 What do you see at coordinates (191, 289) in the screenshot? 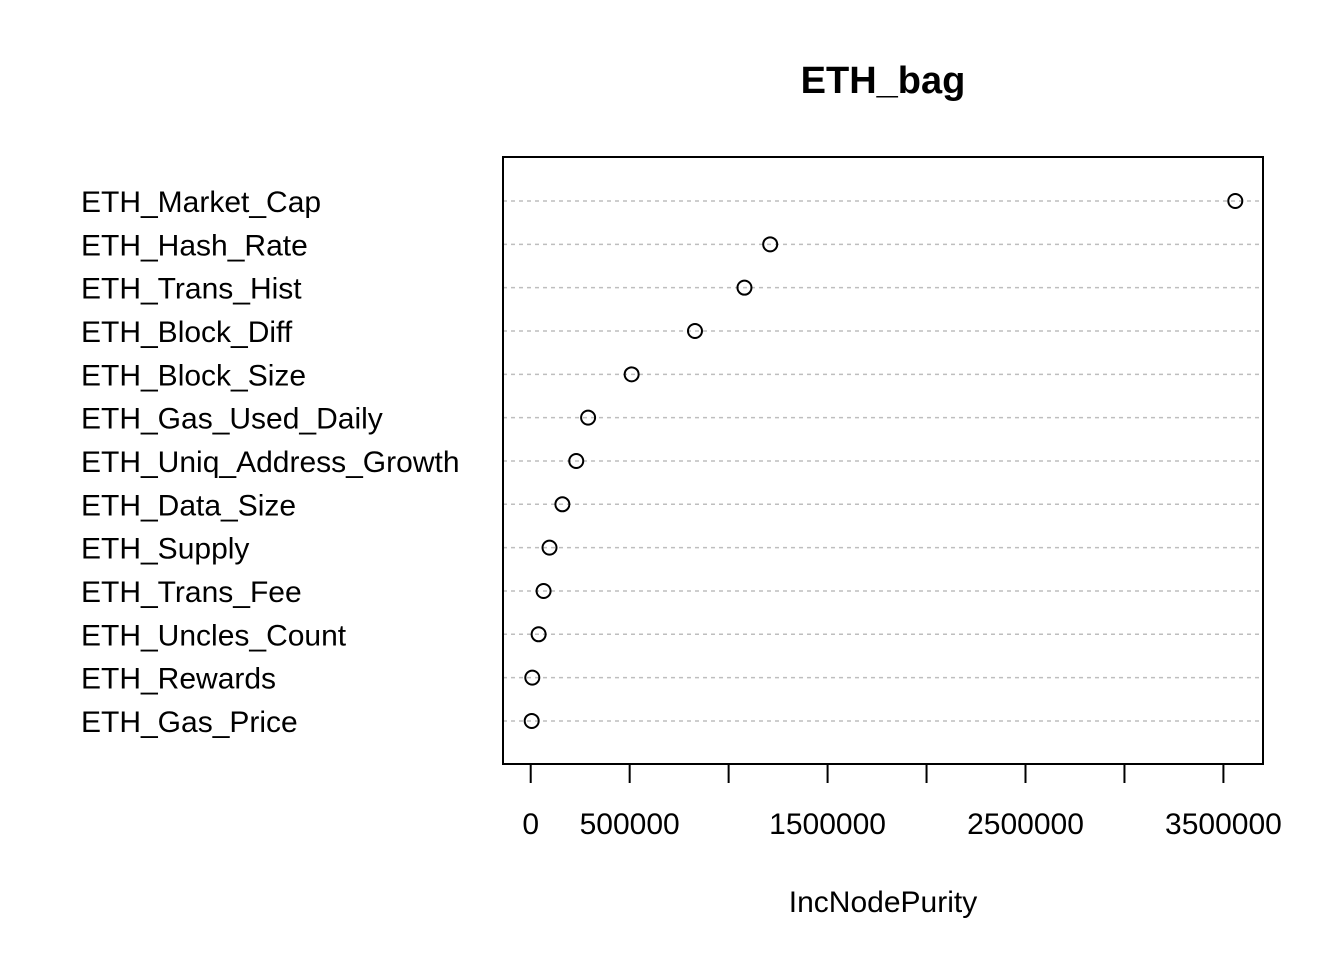
I see `category-label: ETH_Trans_Hist` at bounding box center [191, 289].